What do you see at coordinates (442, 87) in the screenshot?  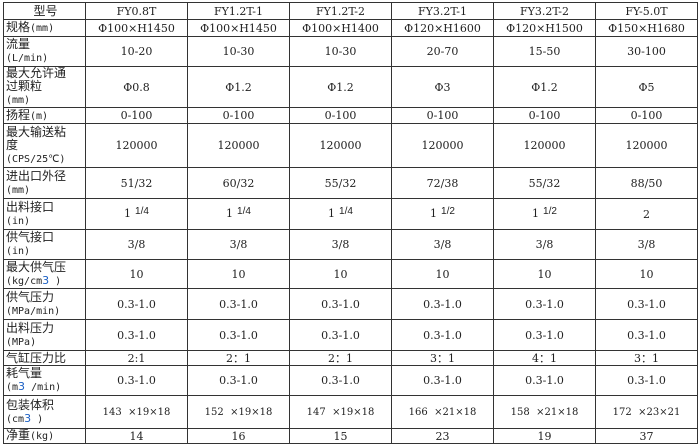 I see `value-cell: Φ3` at bounding box center [442, 87].